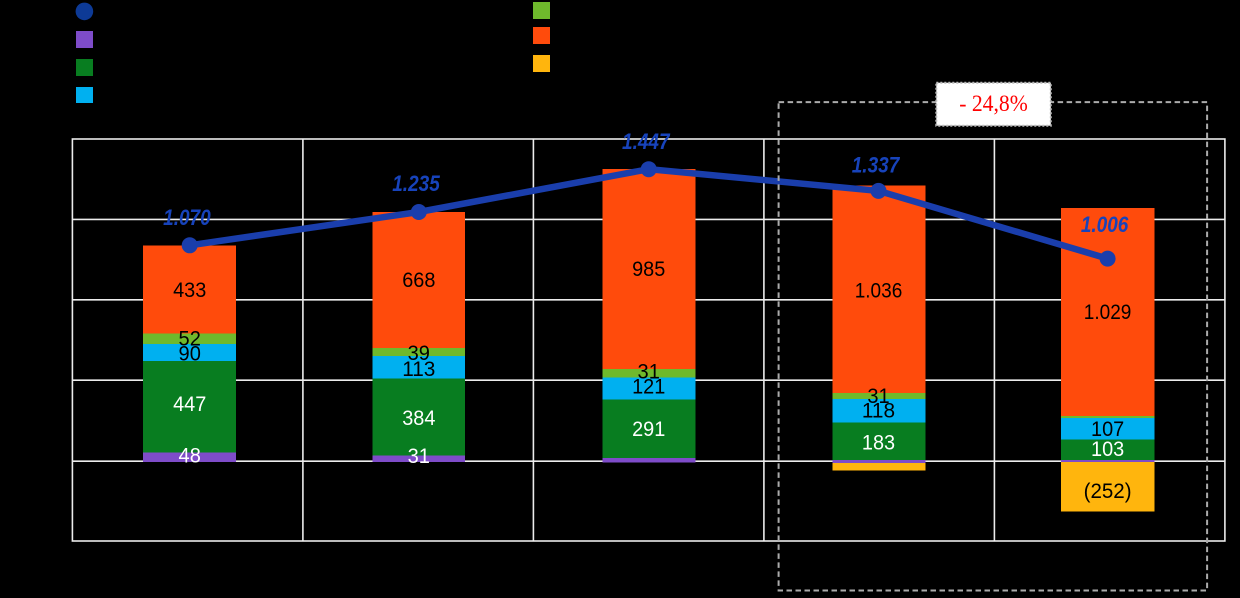  What do you see at coordinates (648, 429) in the screenshot?
I see `svg-text: 291` at bounding box center [648, 429].